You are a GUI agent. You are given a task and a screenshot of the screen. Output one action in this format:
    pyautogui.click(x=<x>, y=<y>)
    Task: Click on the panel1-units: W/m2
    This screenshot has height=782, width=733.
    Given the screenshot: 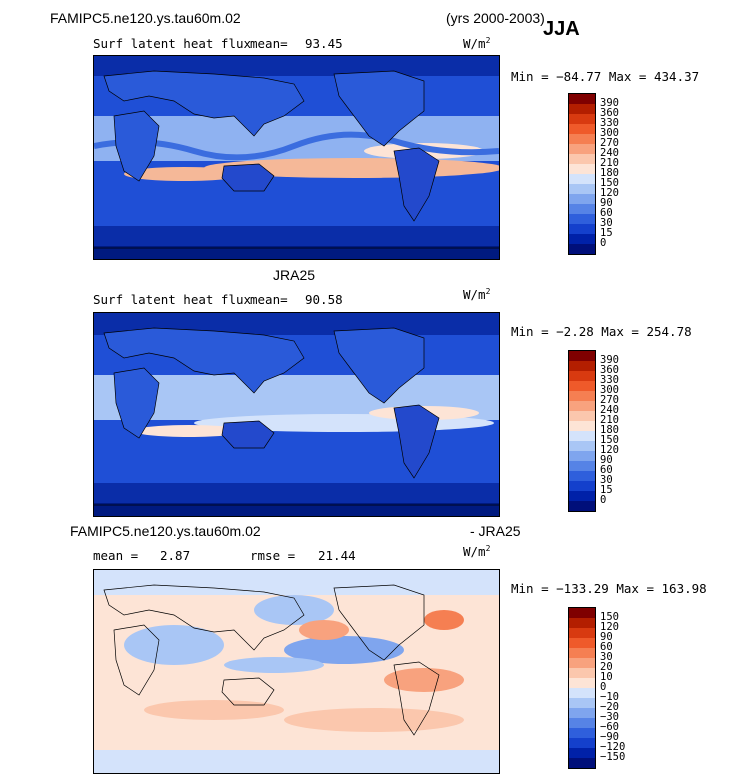 What is the action you would take?
    pyautogui.click(x=477, y=44)
    